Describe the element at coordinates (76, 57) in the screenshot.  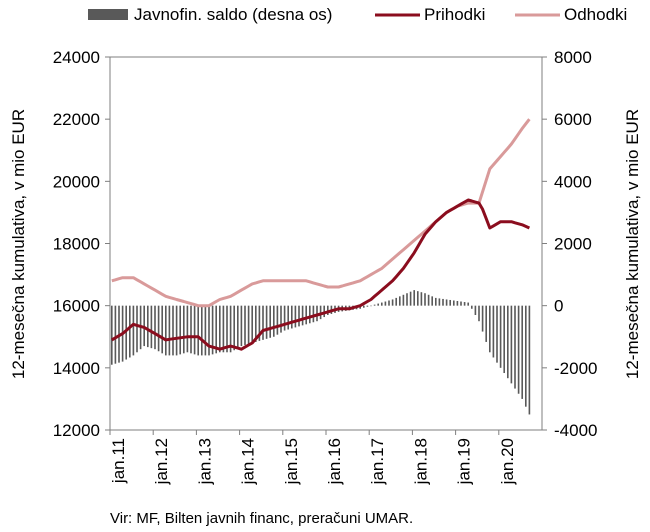
I see `y-left-tick-label: 24000` at that location.